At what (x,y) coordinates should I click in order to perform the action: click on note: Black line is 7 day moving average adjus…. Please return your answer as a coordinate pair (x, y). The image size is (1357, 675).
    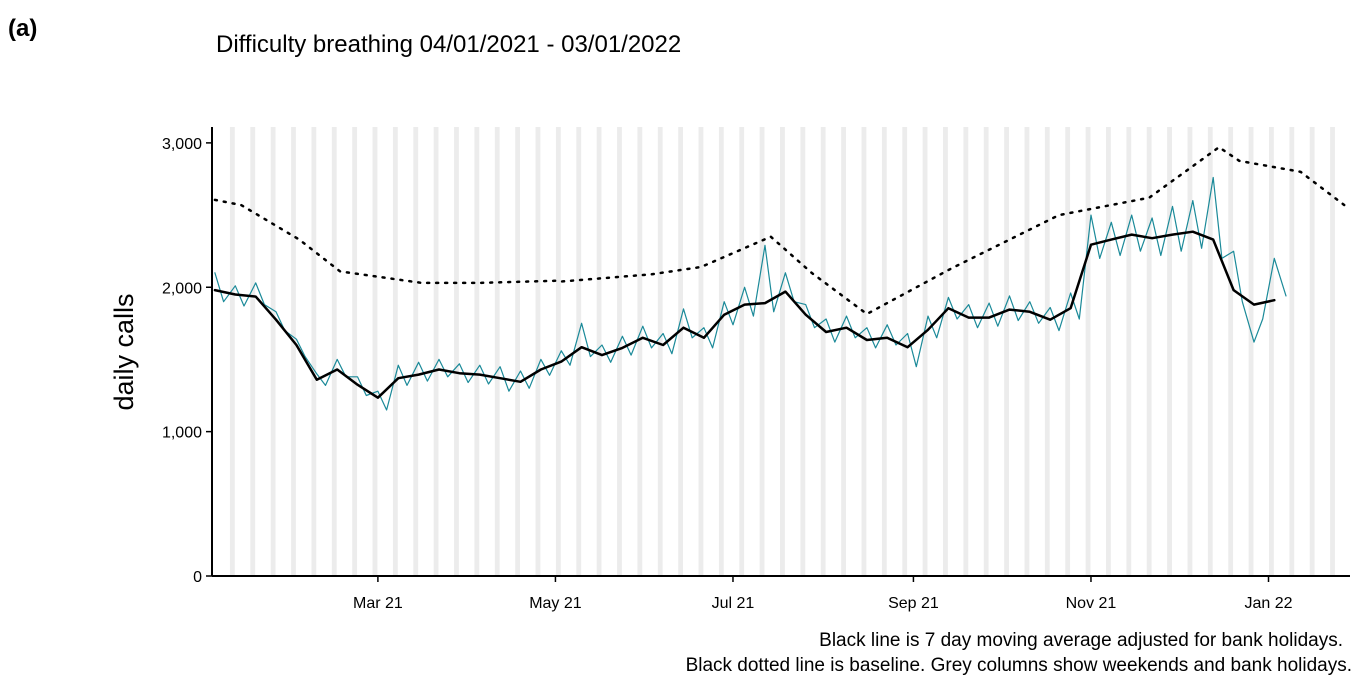
    Looking at the image, I should click on (1081, 640).